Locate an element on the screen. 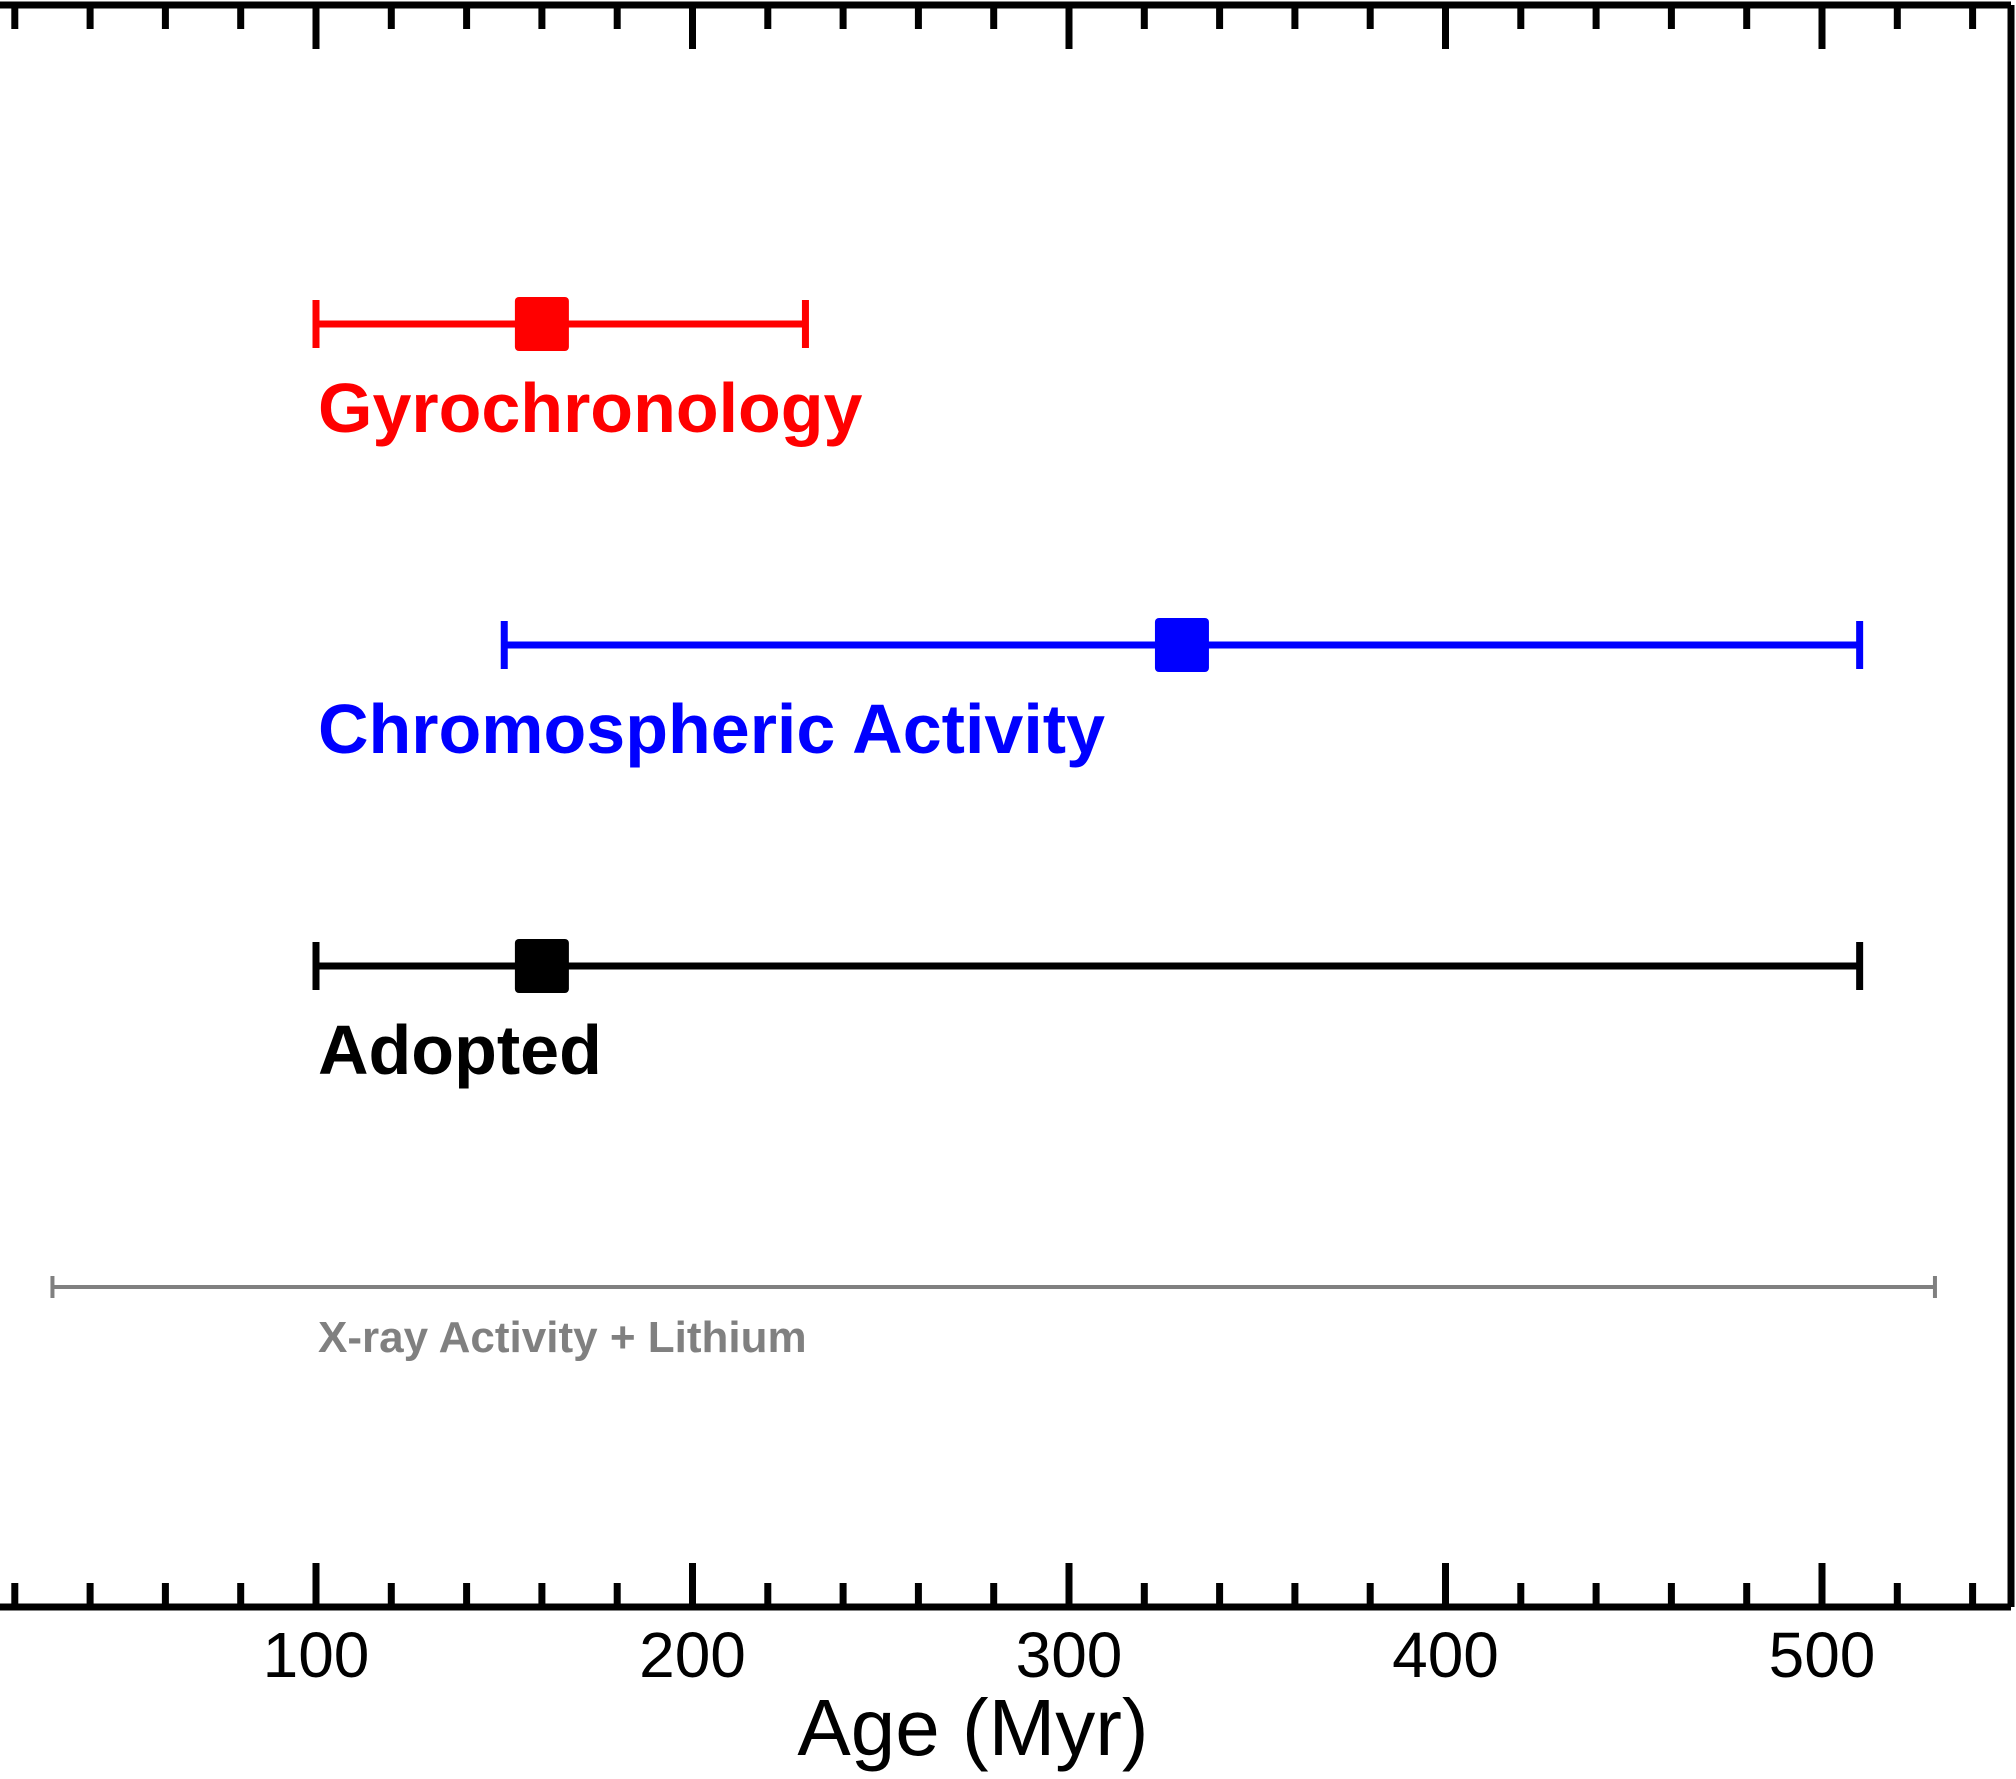  series-label: Adopted is located at coordinates (460, 1050).